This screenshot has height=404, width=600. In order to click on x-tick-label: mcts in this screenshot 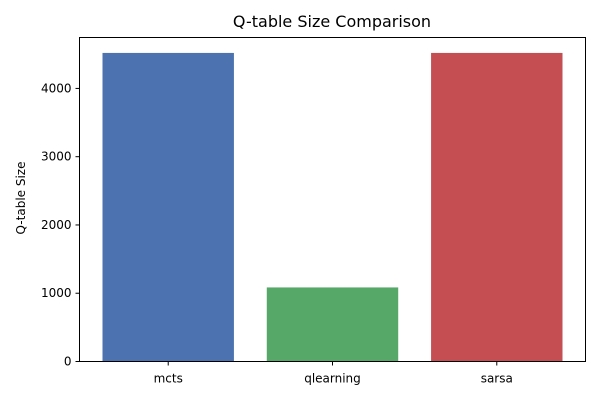, I will do `click(168, 379)`.